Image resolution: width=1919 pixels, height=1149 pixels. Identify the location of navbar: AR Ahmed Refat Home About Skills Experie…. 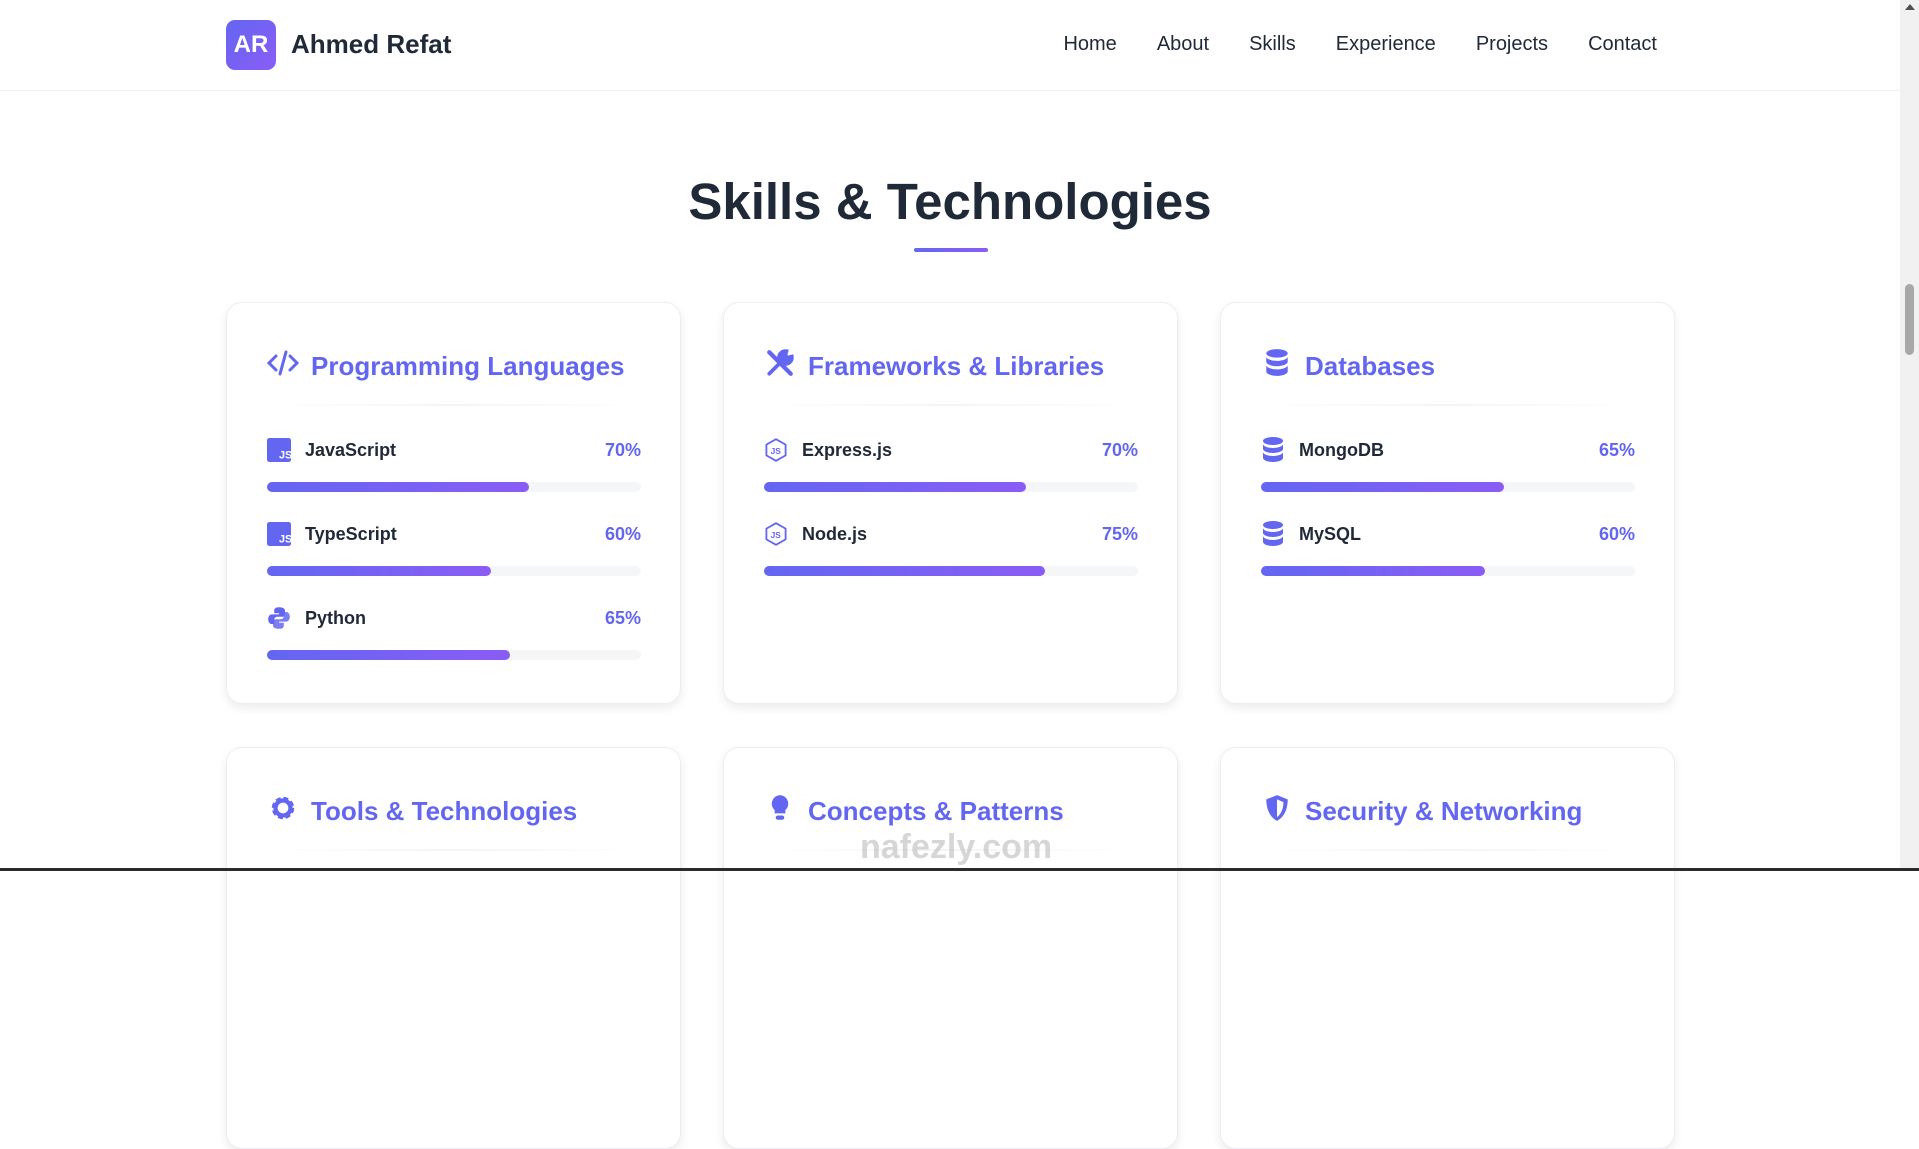
(950, 45).